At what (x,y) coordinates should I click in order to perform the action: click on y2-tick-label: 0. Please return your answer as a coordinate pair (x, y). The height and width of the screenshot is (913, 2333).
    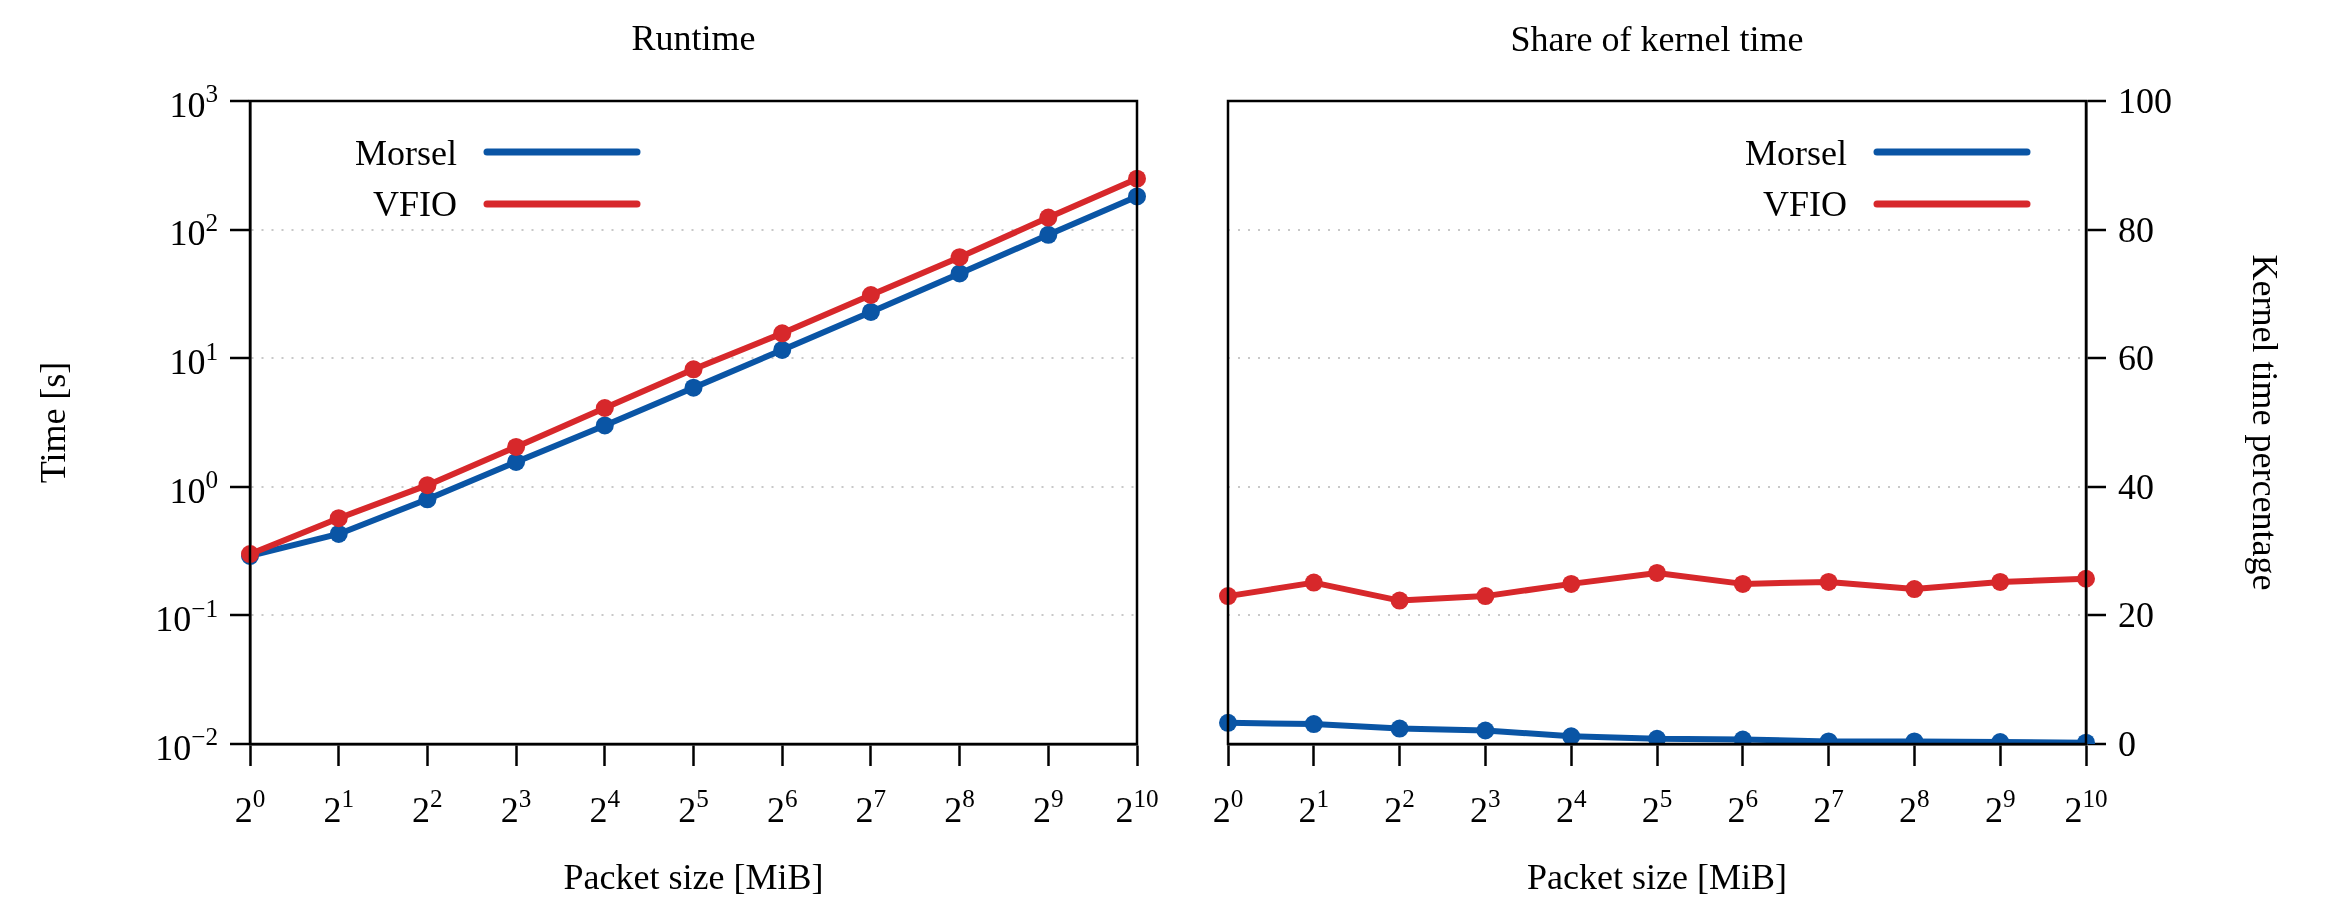
    Looking at the image, I should click on (2127, 744).